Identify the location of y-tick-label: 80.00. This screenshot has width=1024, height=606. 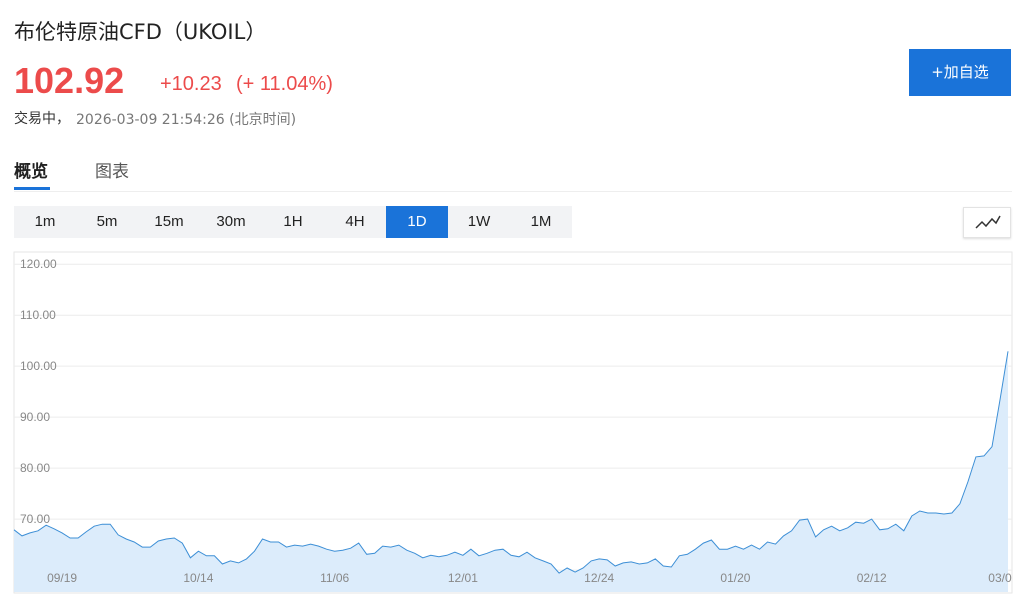
(35, 468).